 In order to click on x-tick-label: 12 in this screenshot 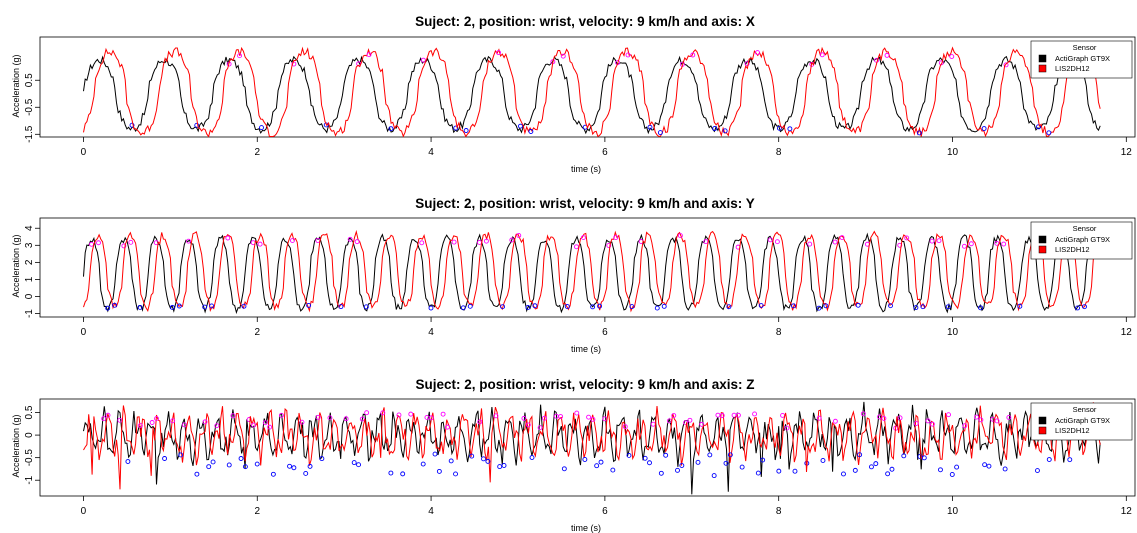, I will do `click(1127, 332)`.